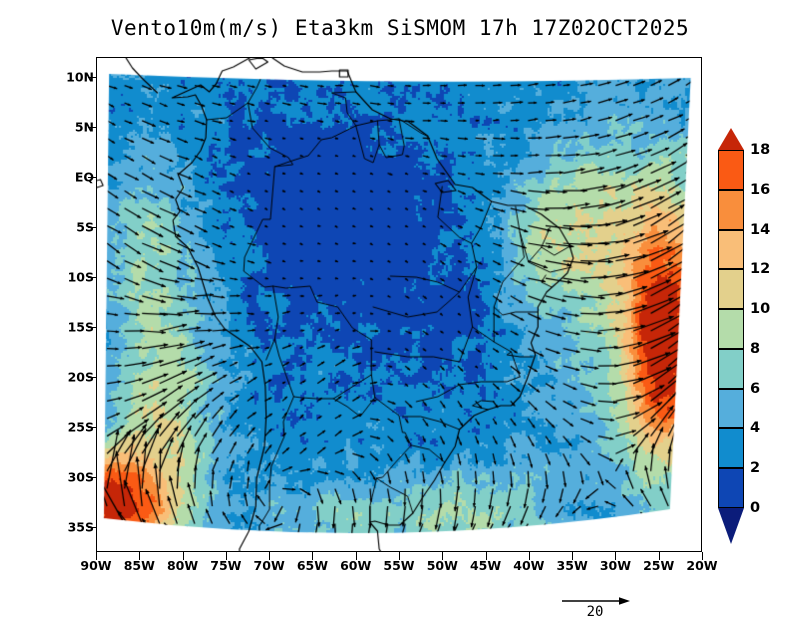 The height and width of the screenshot is (620, 800). What do you see at coordinates (84, 177) in the screenshot?
I see `y-axis-label-eq: EQ` at bounding box center [84, 177].